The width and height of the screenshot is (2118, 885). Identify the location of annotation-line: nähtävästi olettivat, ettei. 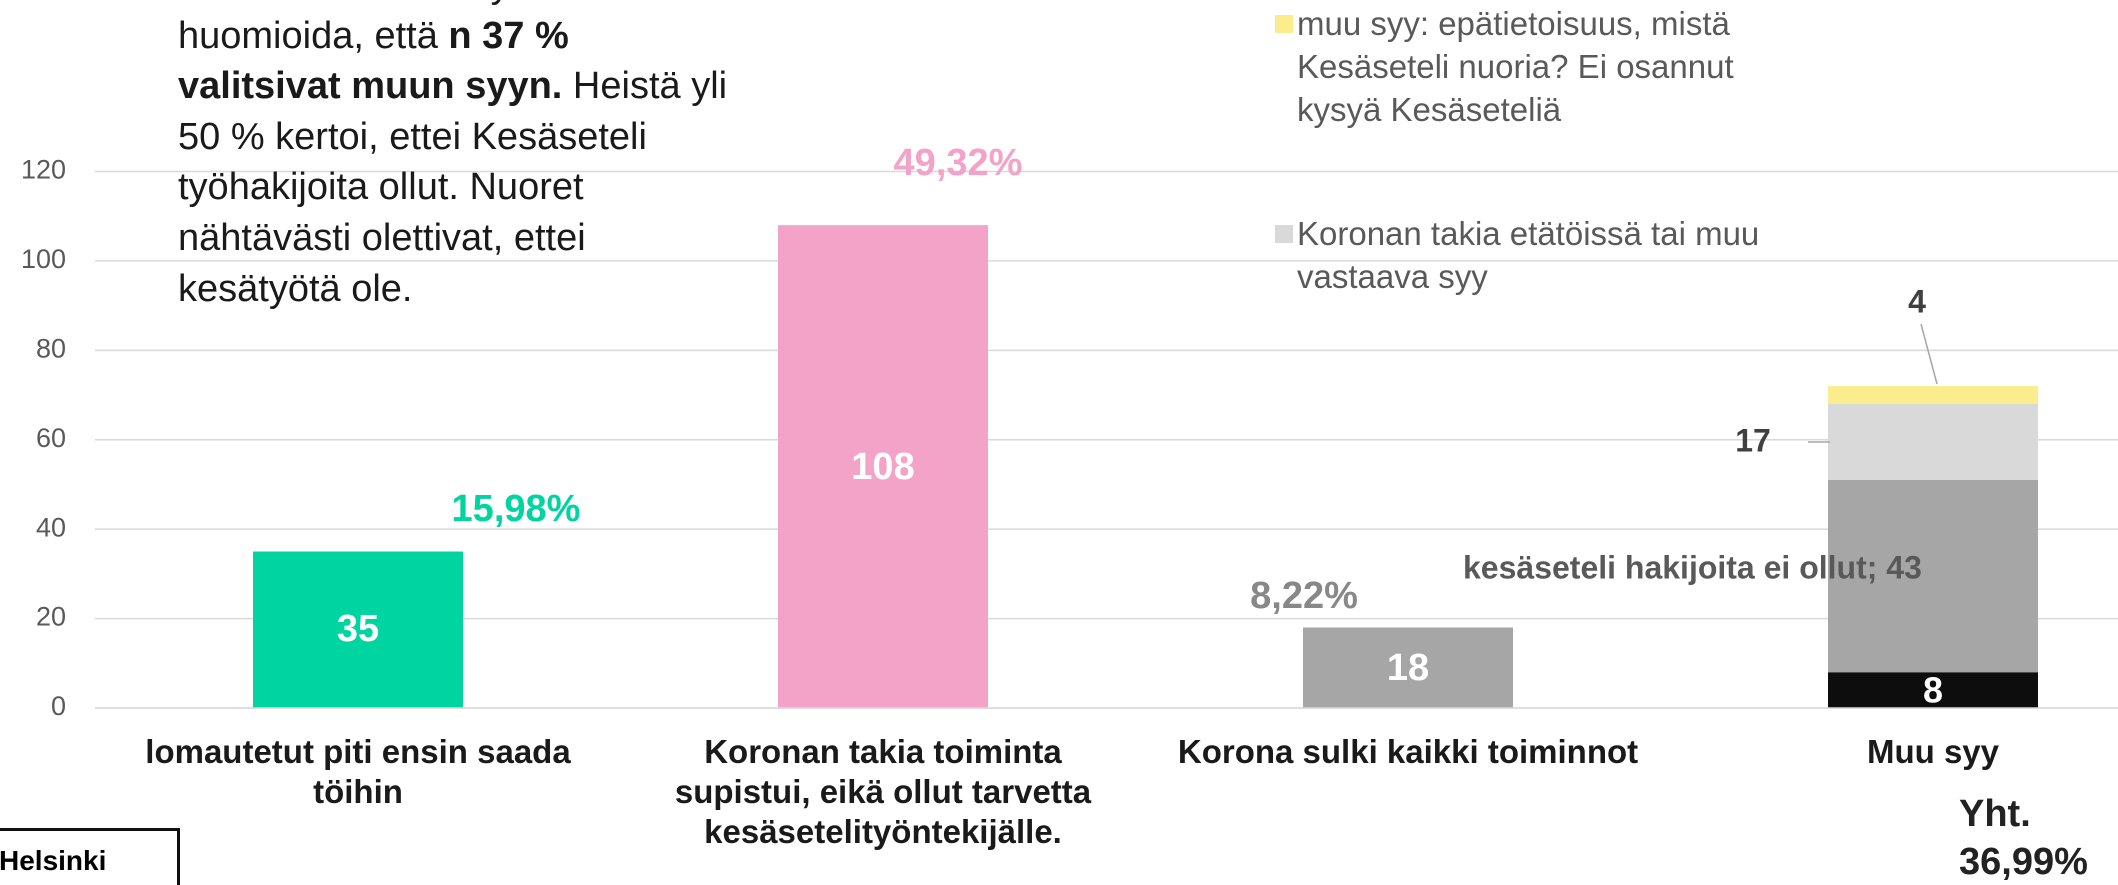
(382, 238).